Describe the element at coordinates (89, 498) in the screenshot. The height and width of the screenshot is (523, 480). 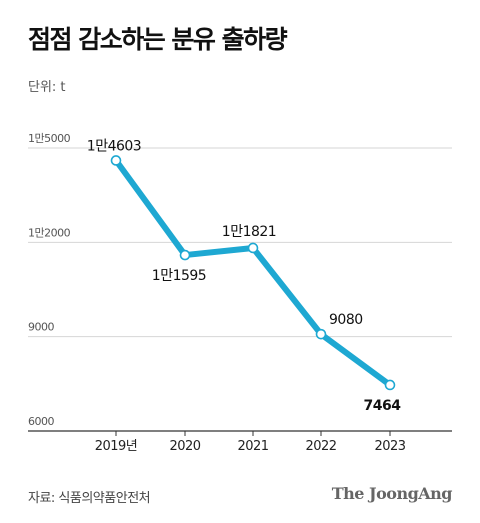
I see `source-note: 자료: 식품의약품안전처` at that location.